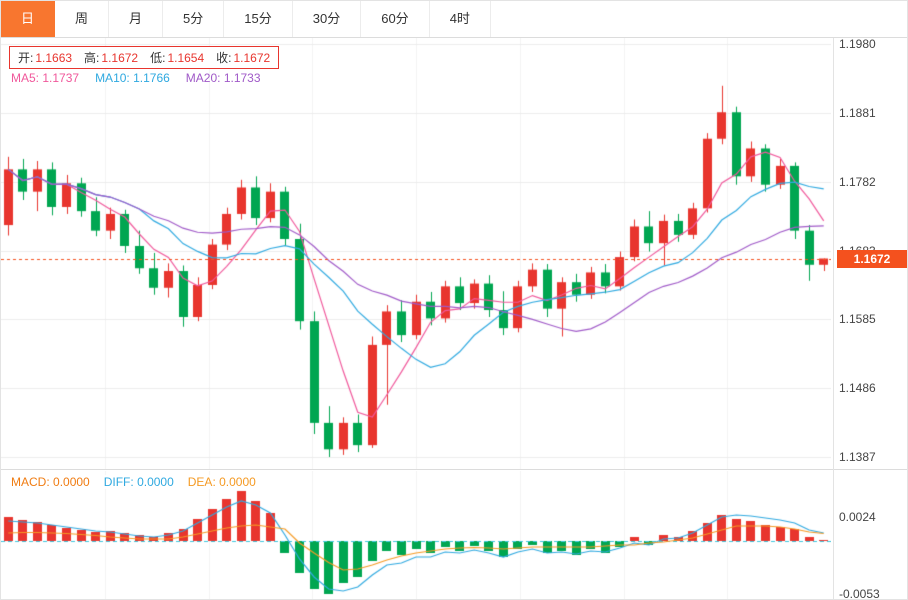 The image size is (908, 600). Describe the element at coordinates (26, 58) in the screenshot. I see `open-label: 开:` at that location.